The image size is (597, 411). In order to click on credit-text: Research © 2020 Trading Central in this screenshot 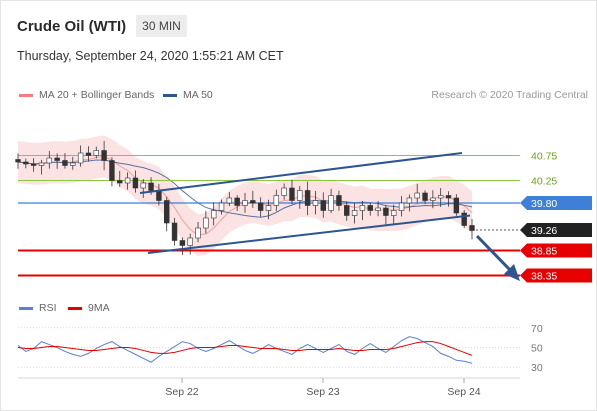, I will do `click(509, 95)`.